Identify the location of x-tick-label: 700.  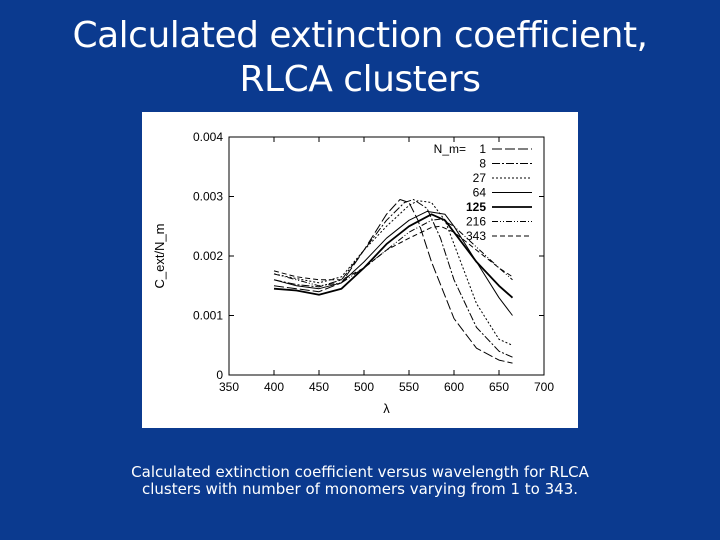
(544, 387).